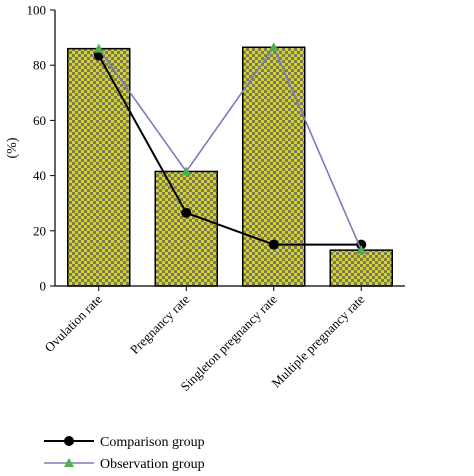 Image resolution: width=474 pixels, height=476 pixels. I want to click on x-tick-label-2: Singleton pregnancy rate, so click(228, 342).